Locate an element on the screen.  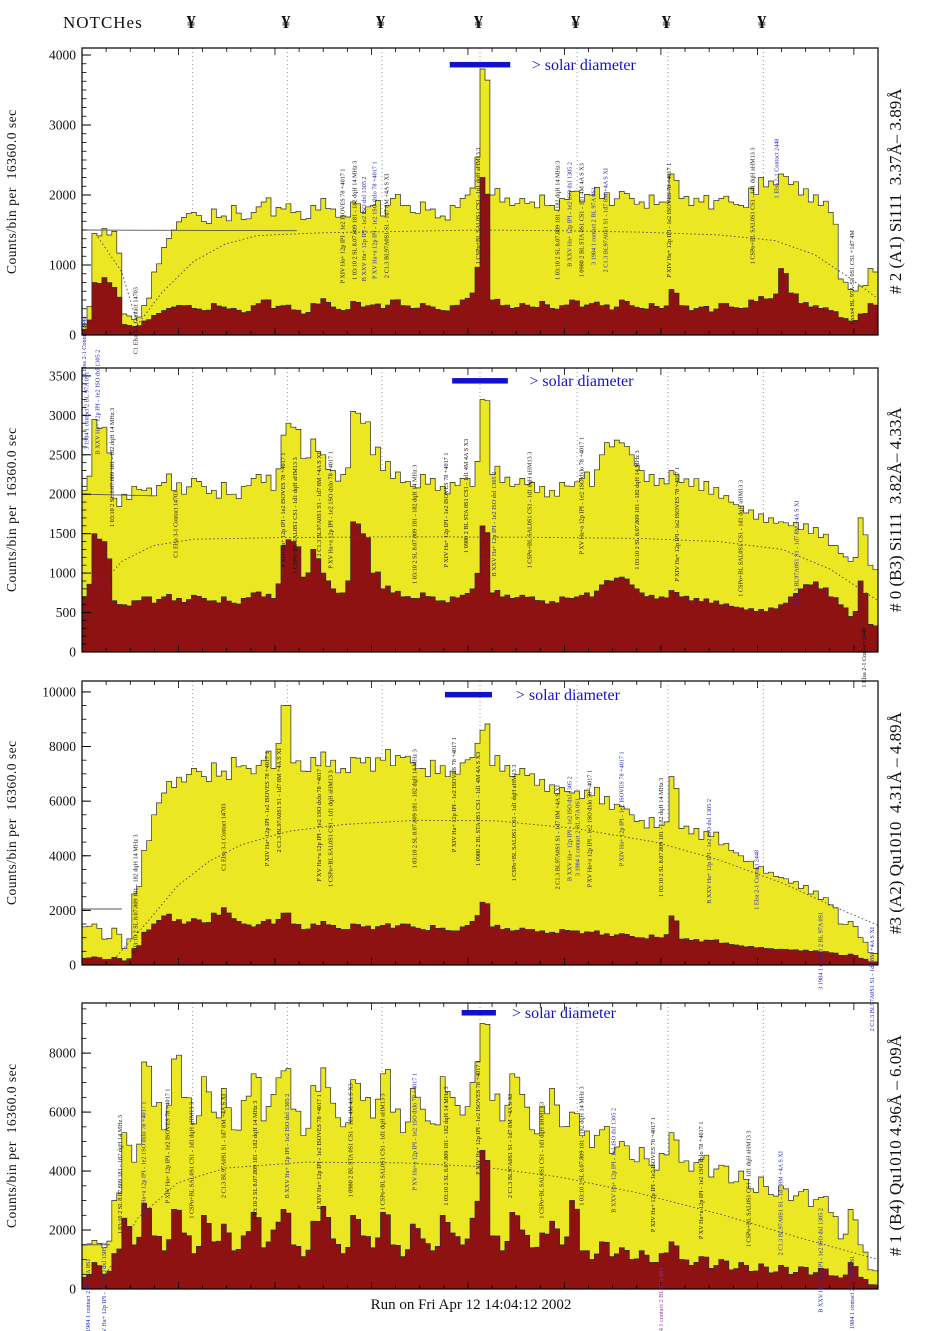
svg-text: 1500 is located at coordinates (62, 533).